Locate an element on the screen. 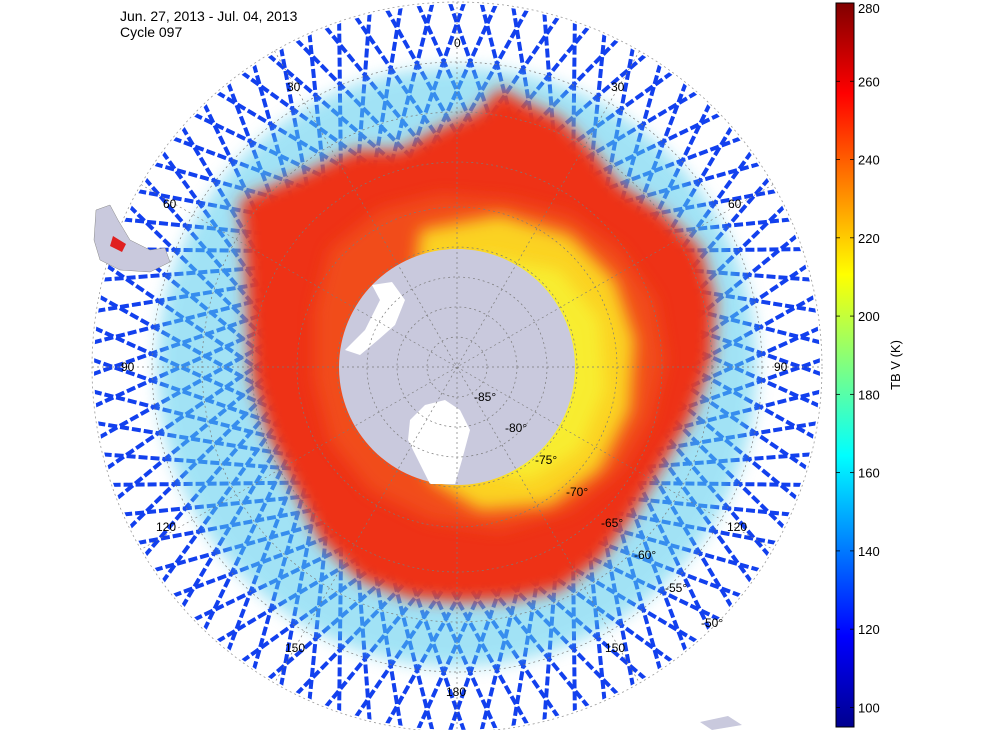  lon-label-30e: 30 is located at coordinates (618, 87).